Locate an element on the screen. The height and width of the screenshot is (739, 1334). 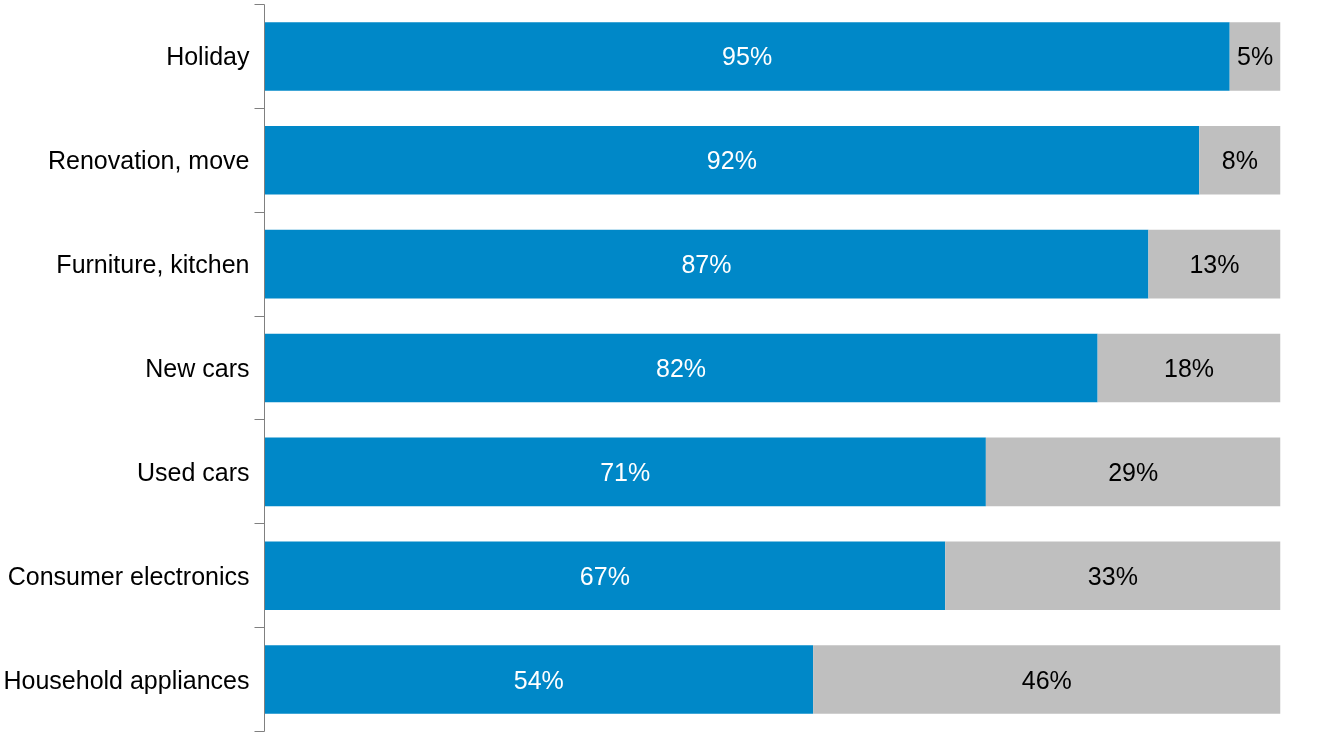
y-tick-label: Used cars is located at coordinates (193, 471).